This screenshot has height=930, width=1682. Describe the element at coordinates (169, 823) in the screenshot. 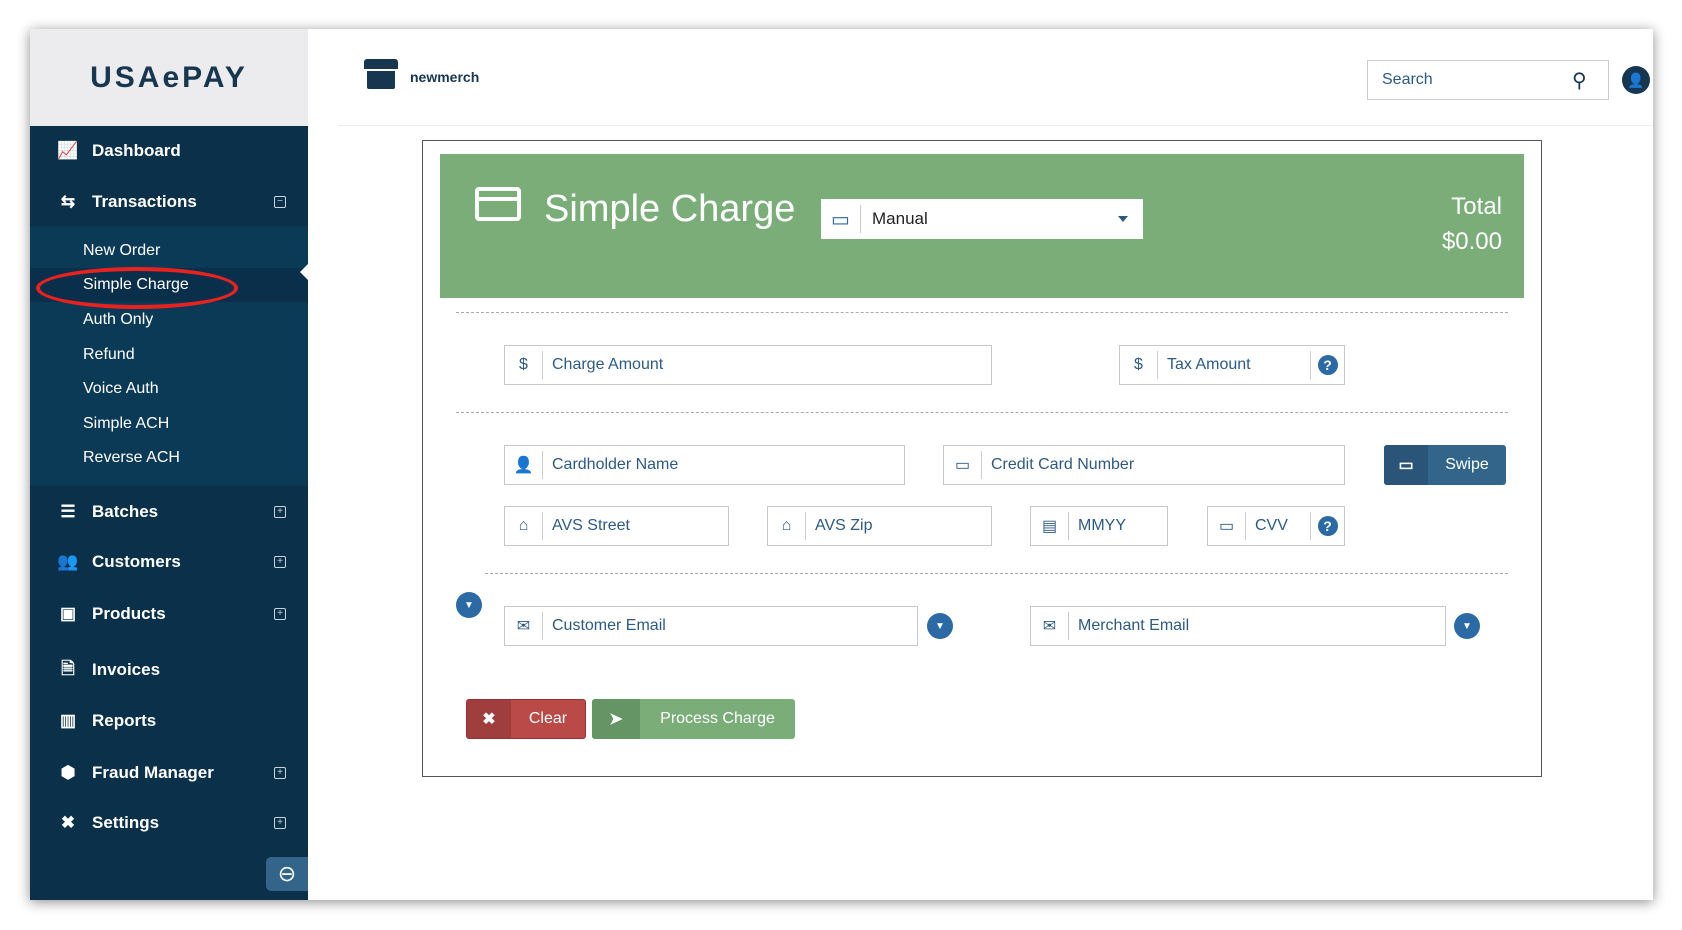

I see `sidebar-item-settings: ✖ Settings +` at that location.